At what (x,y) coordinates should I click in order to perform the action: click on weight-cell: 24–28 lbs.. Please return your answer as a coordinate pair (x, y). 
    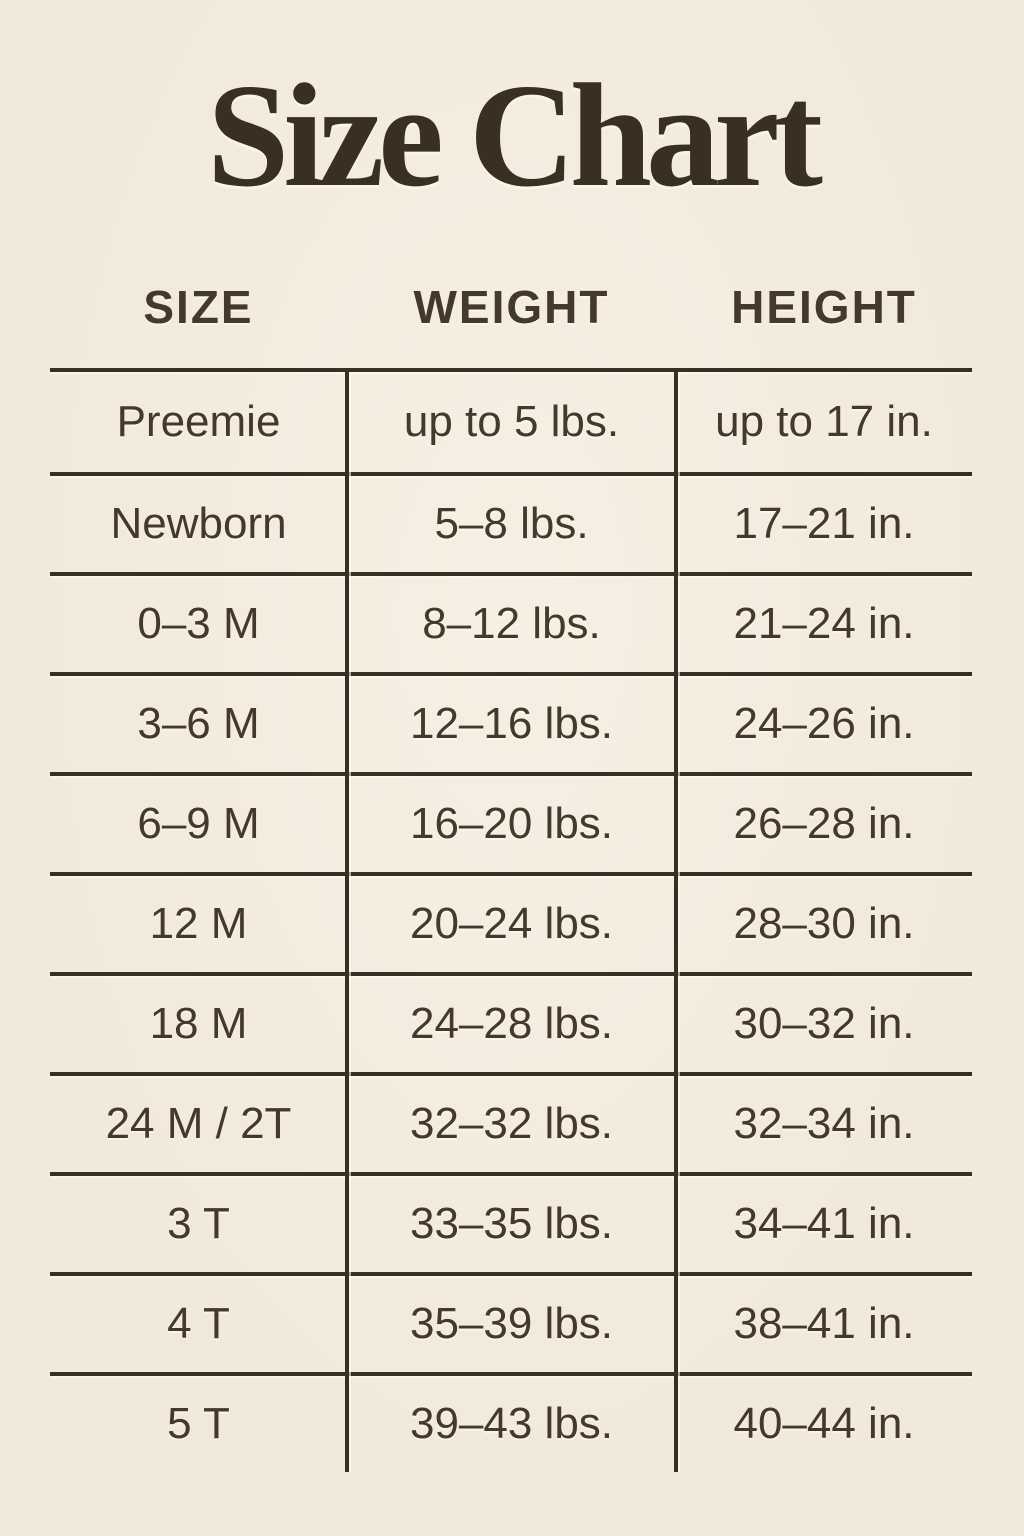
    Looking at the image, I should click on (511, 1023).